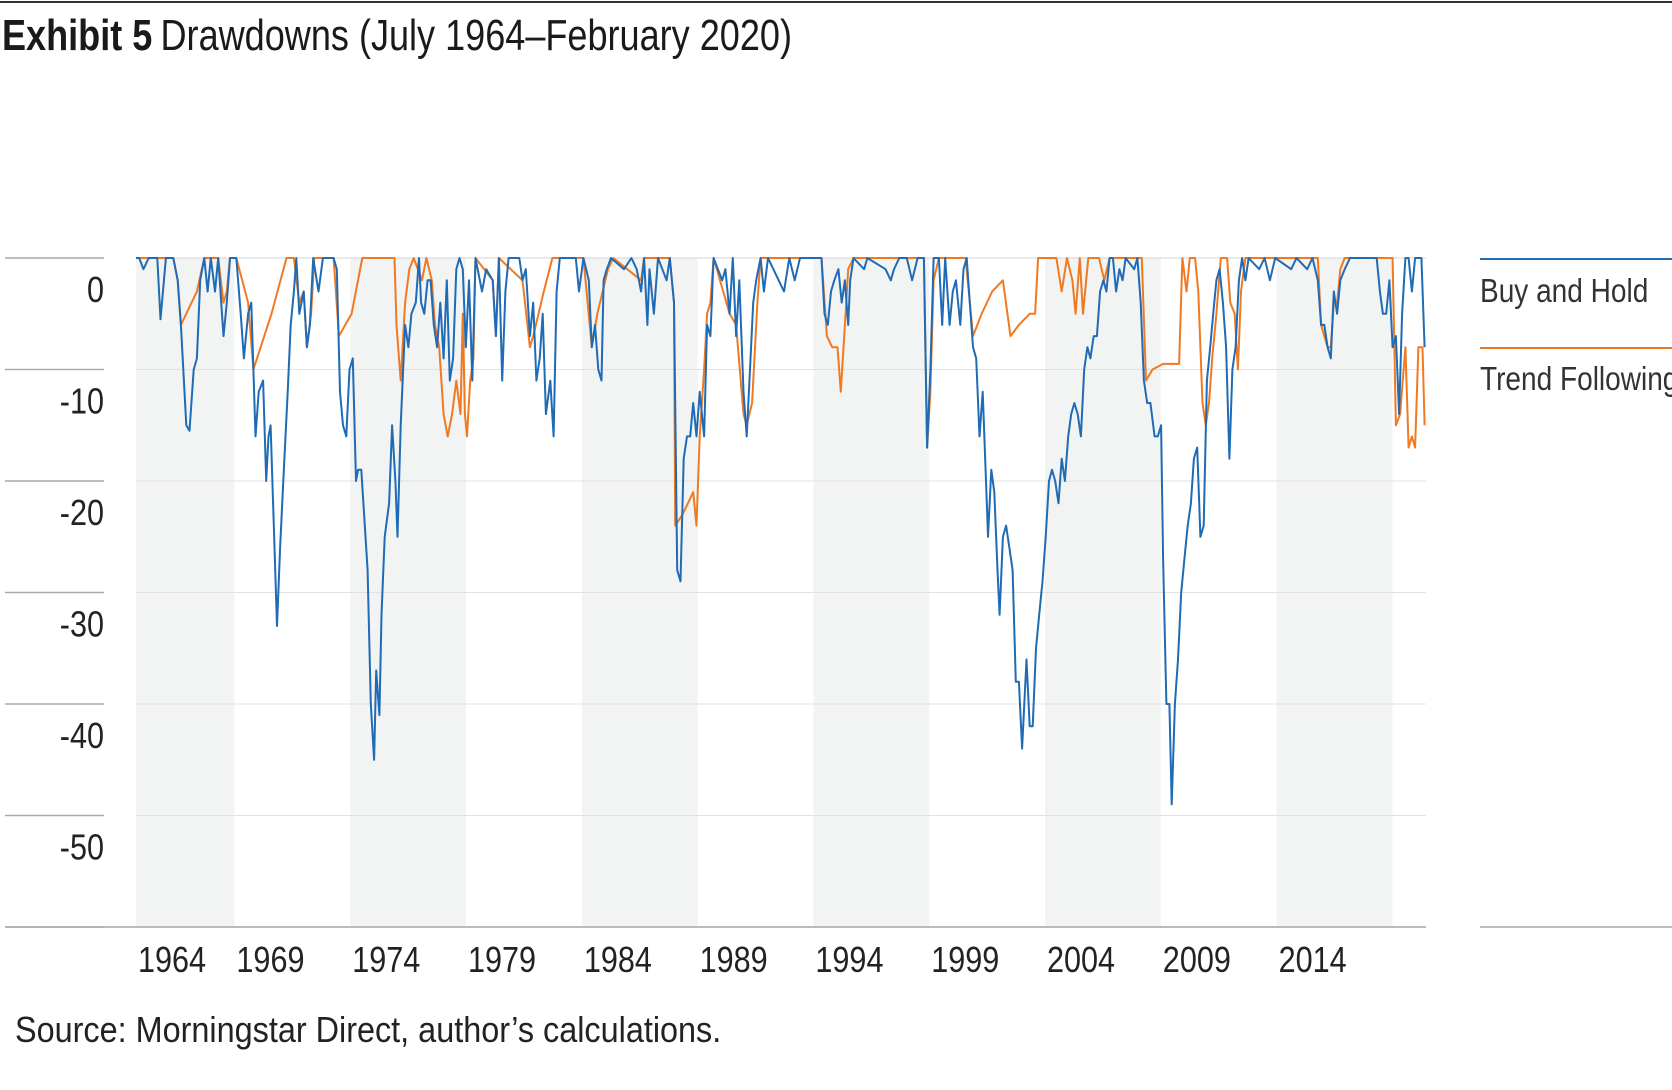 The image size is (1672, 1090). I want to click on x-tick-label: 2004, so click(1081, 961).